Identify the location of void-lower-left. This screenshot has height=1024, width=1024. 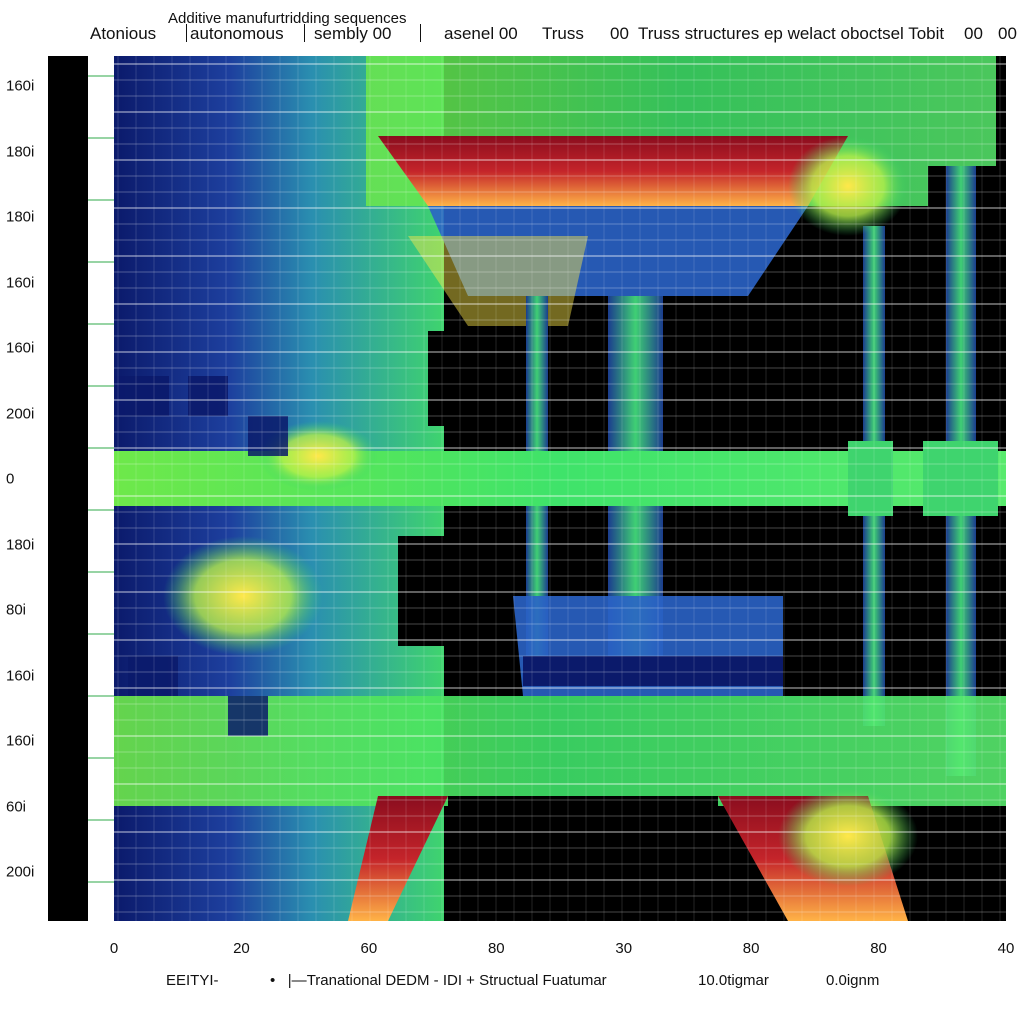
(460, 591).